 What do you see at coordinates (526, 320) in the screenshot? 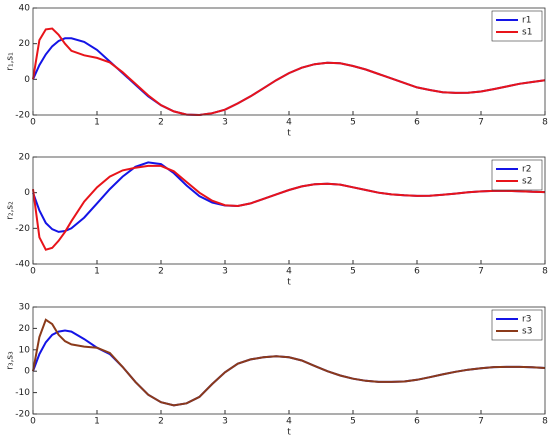
I see `legend-label: r3` at bounding box center [526, 320].